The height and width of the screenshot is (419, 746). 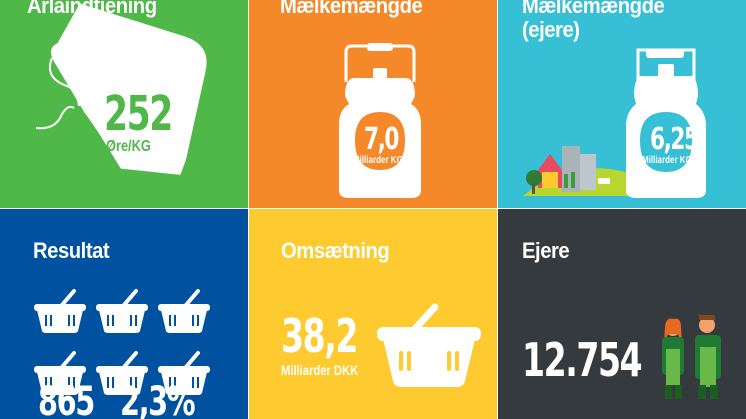 What do you see at coordinates (551, 29) in the screenshot?
I see `tile-title-suffix: (ejere)` at bounding box center [551, 29].